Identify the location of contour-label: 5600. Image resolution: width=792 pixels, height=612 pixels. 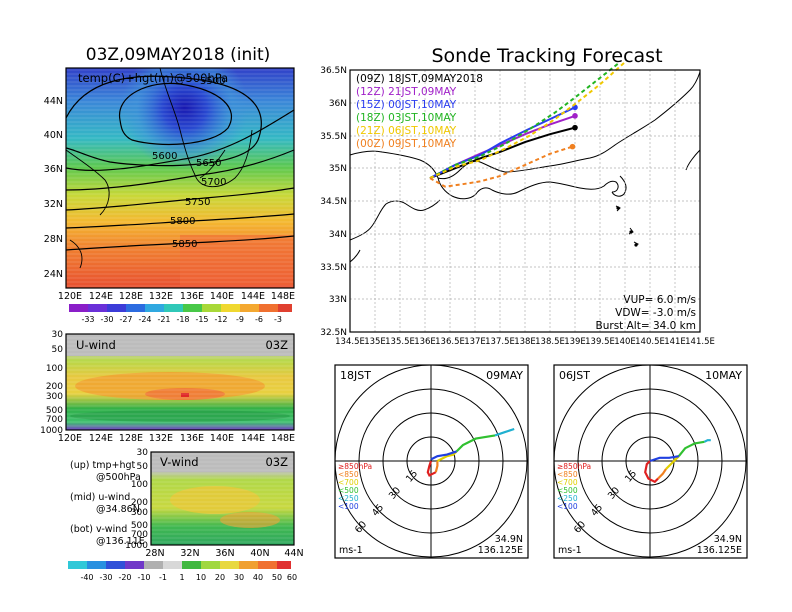
(164, 156).